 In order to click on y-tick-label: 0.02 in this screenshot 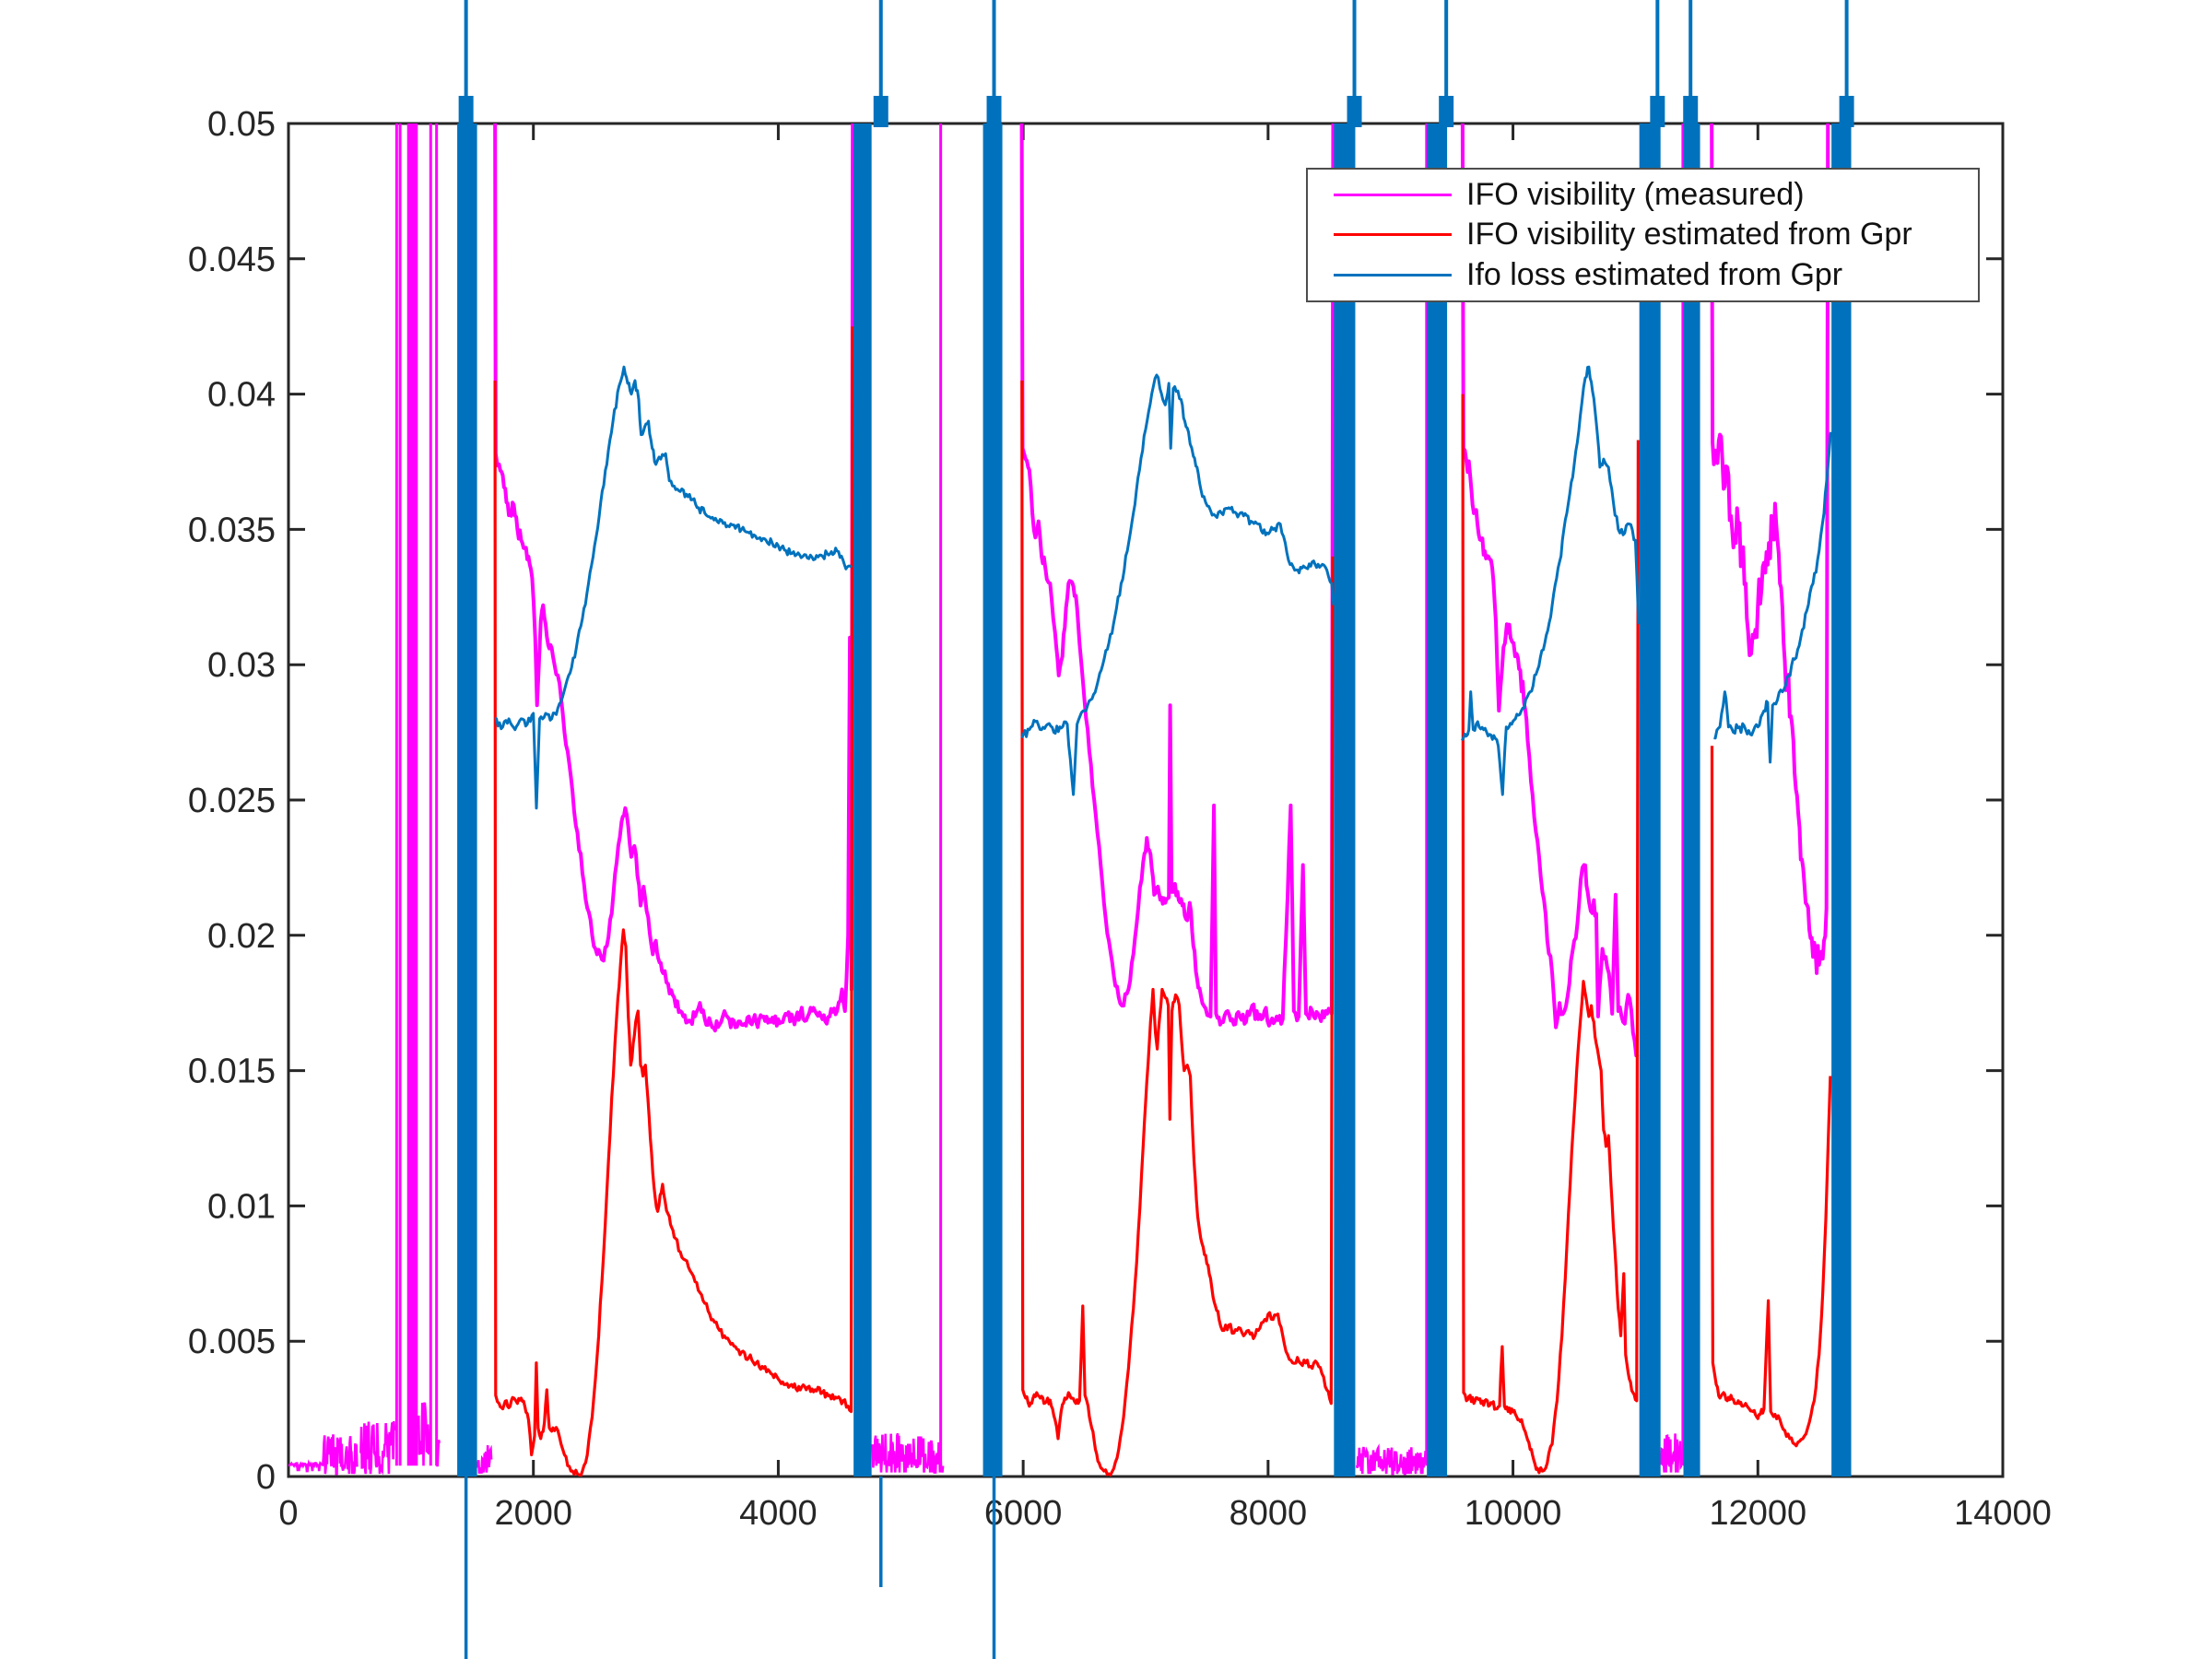, I will do `click(241, 936)`.